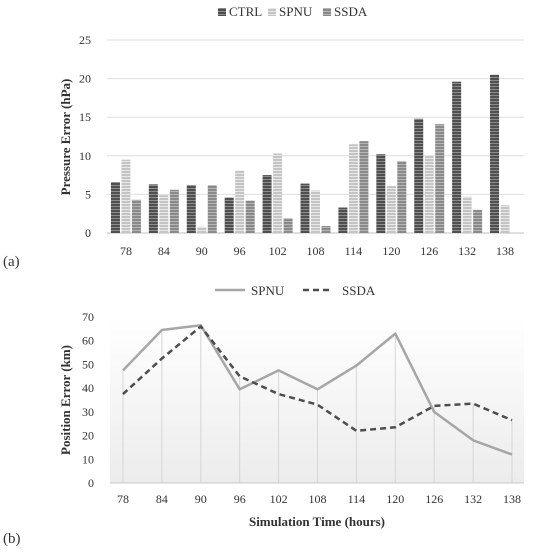 Image resolution: width=542 pixels, height=555 pixels. I want to click on bar-y-tick-label: 10, so click(85, 156).